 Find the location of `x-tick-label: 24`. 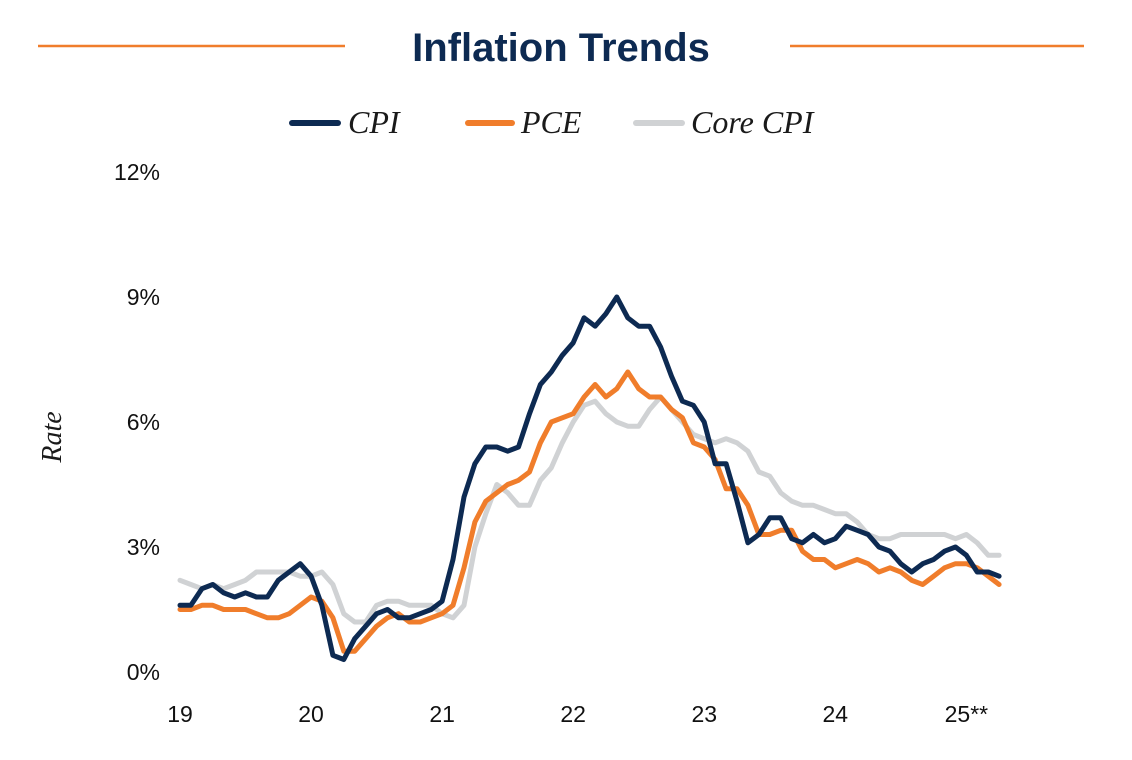

x-tick-label: 24 is located at coordinates (836, 714).